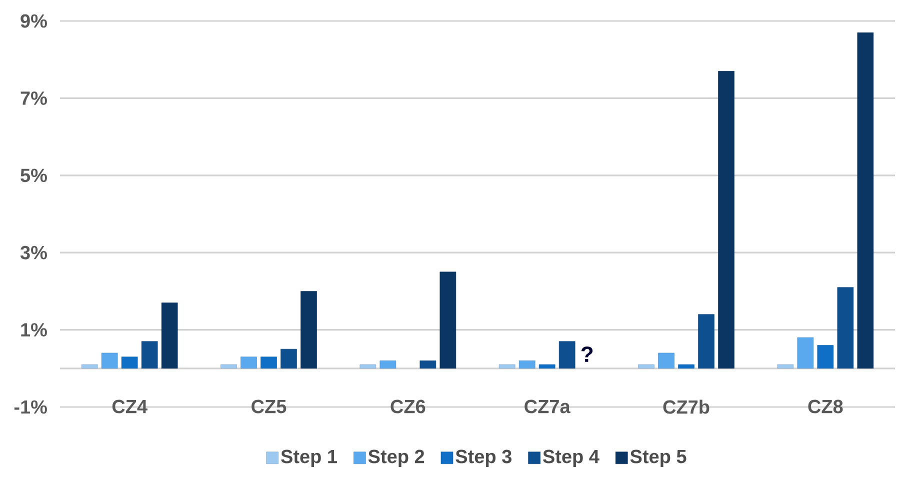 The width and height of the screenshot is (900, 477). Describe the element at coordinates (33, 175) in the screenshot. I see `y-tick-label: 5%` at that location.